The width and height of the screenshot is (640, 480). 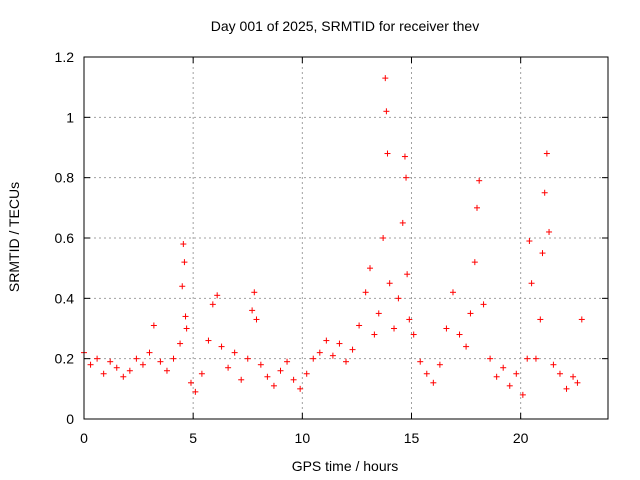 I want to click on y-tick-label: 0.2, so click(x=65, y=359).